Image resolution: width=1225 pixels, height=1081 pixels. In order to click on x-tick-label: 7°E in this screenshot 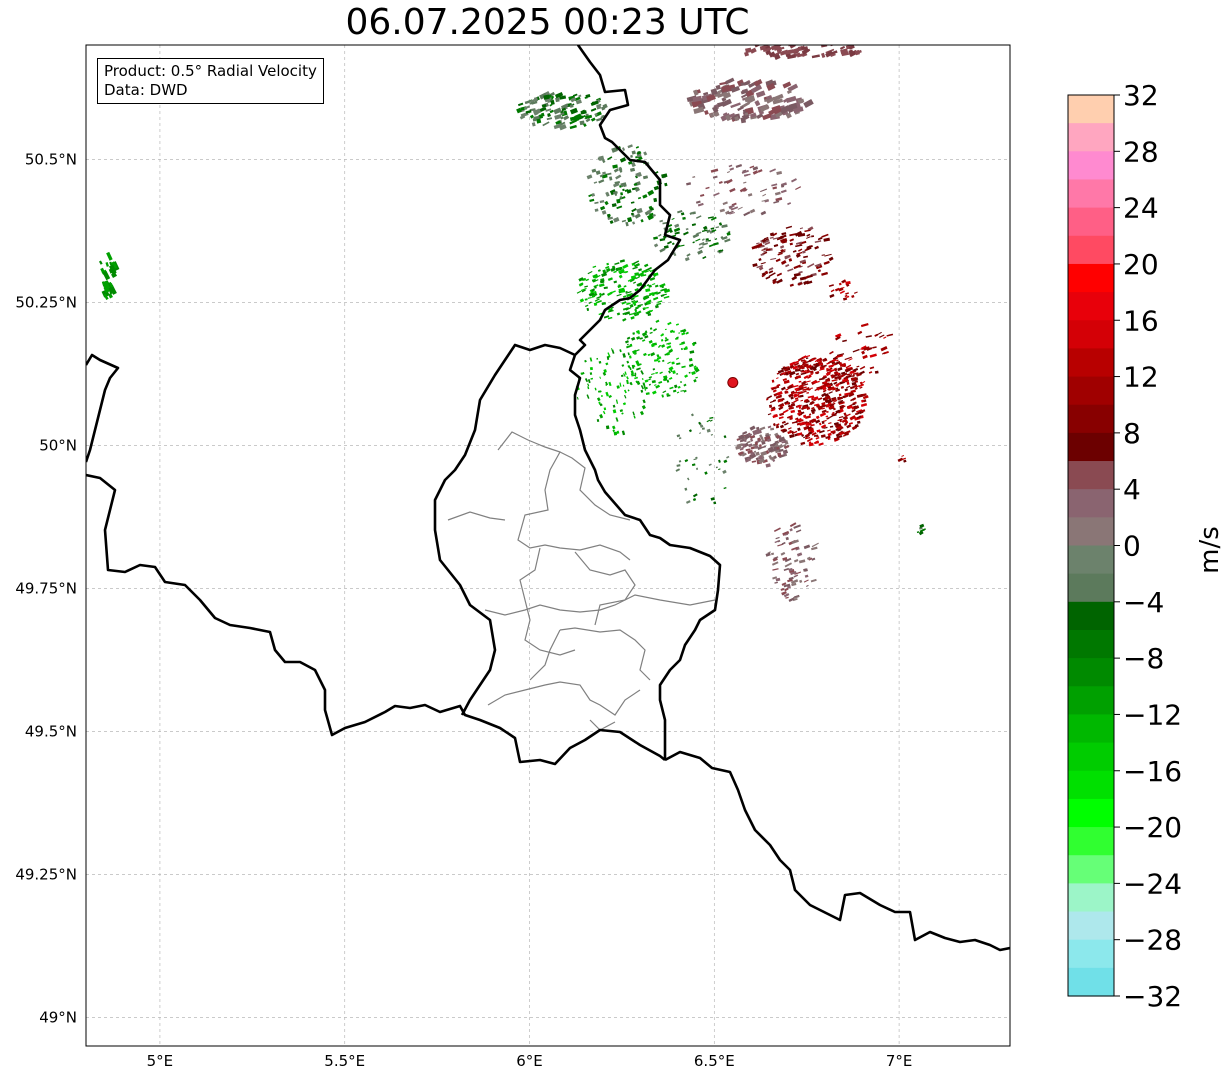, I will do `click(899, 1061)`.